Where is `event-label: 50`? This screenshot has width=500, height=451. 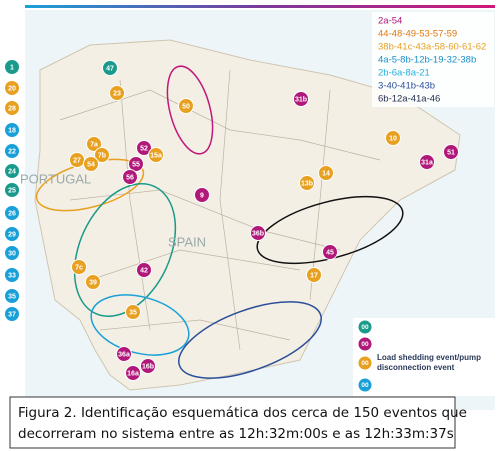
event-label: 50 is located at coordinates (186, 106).